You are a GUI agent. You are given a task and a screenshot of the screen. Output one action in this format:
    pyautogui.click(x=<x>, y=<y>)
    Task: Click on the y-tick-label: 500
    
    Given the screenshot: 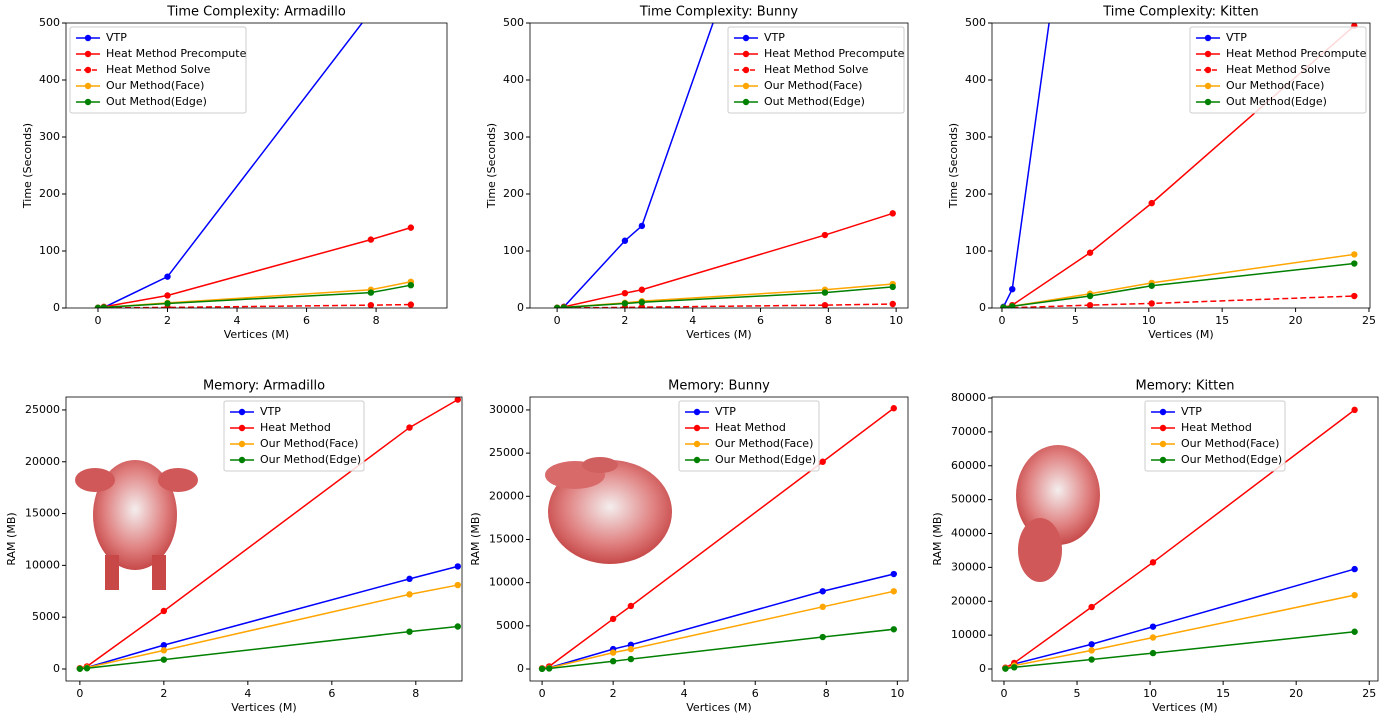 What is the action you would take?
    pyautogui.click(x=49, y=22)
    